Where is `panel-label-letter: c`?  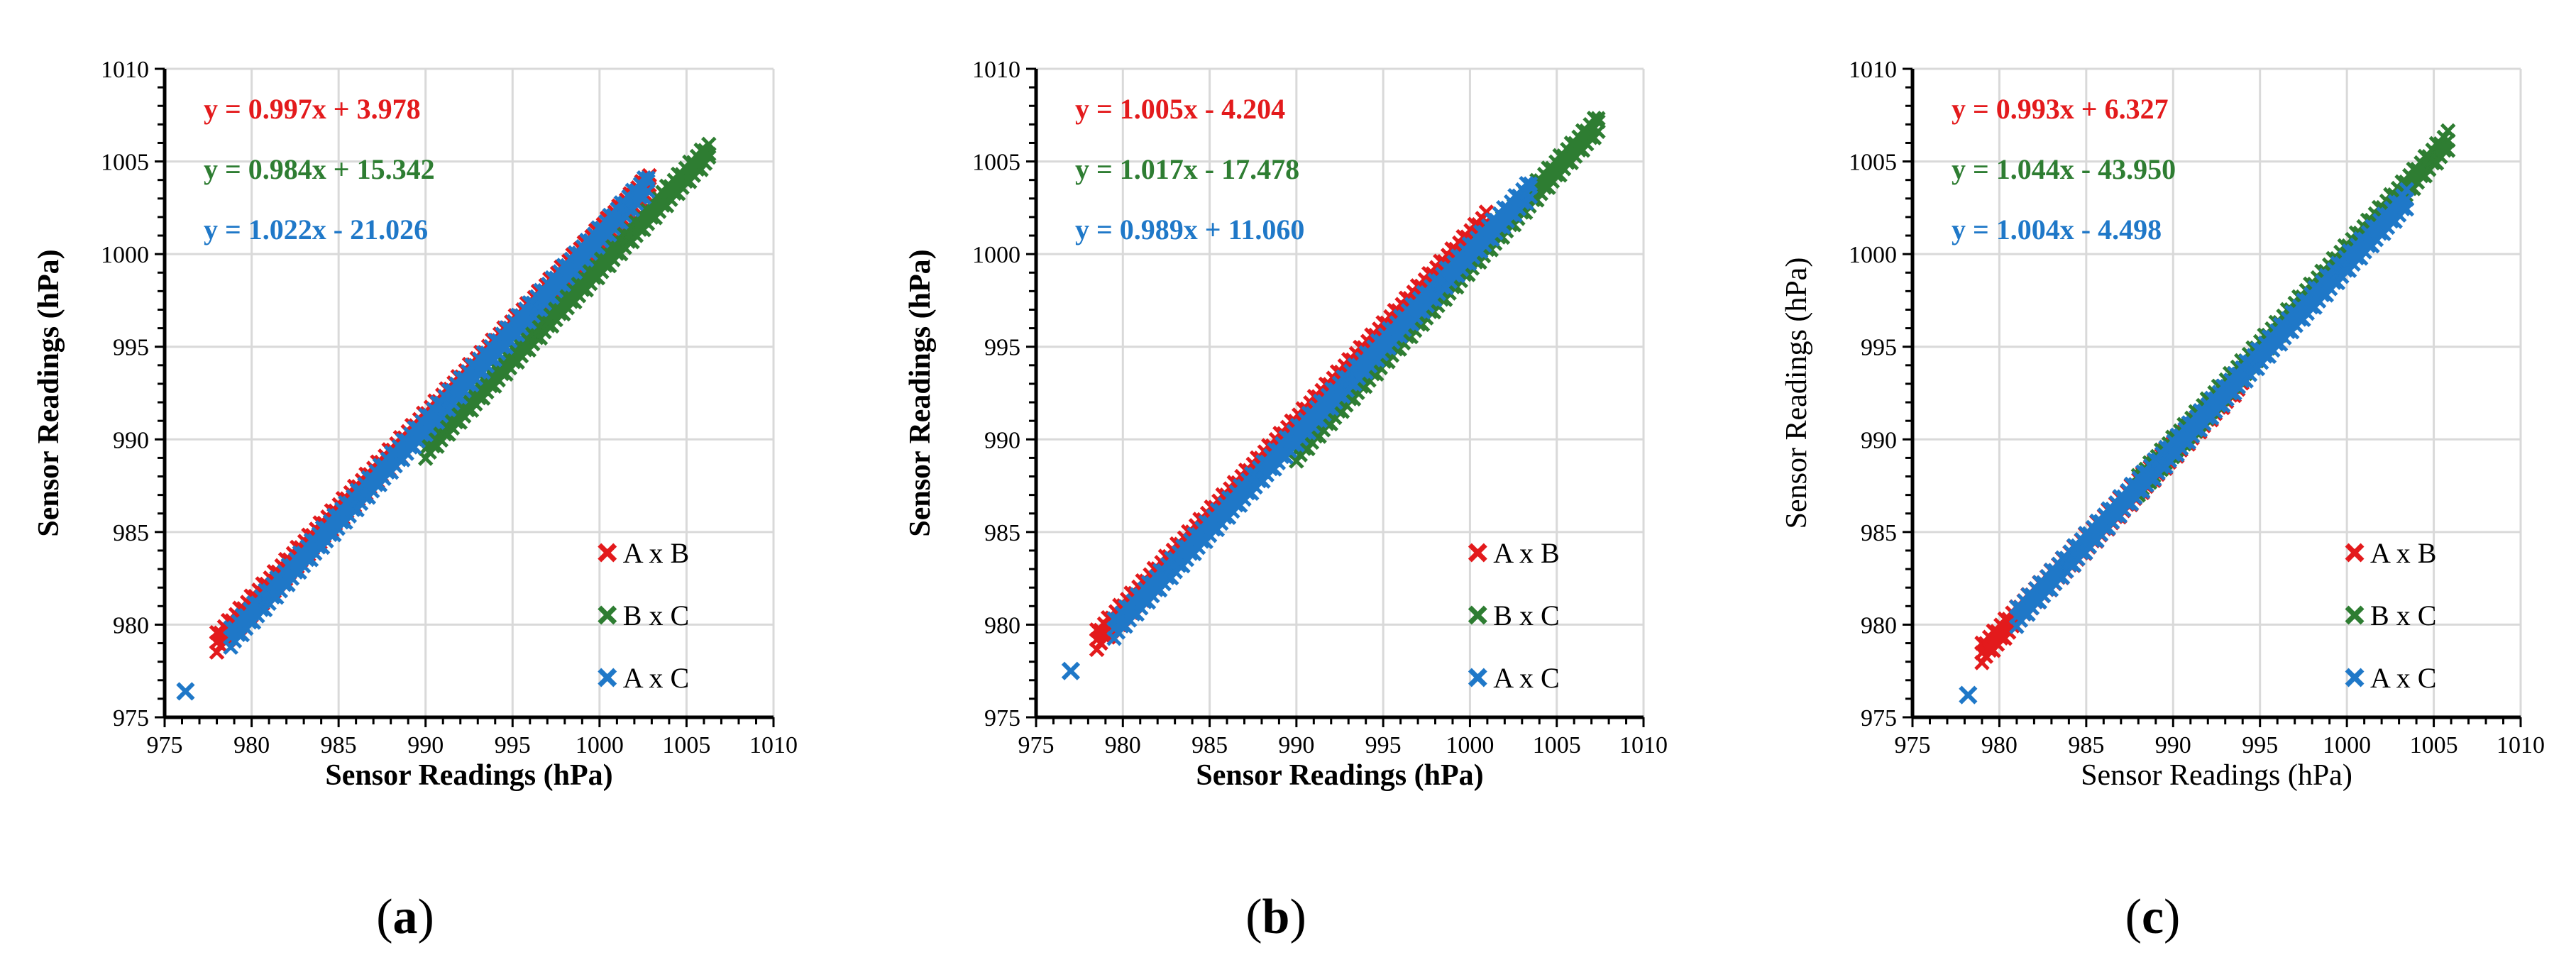 panel-label-letter: c is located at coordinates (2153, 917).